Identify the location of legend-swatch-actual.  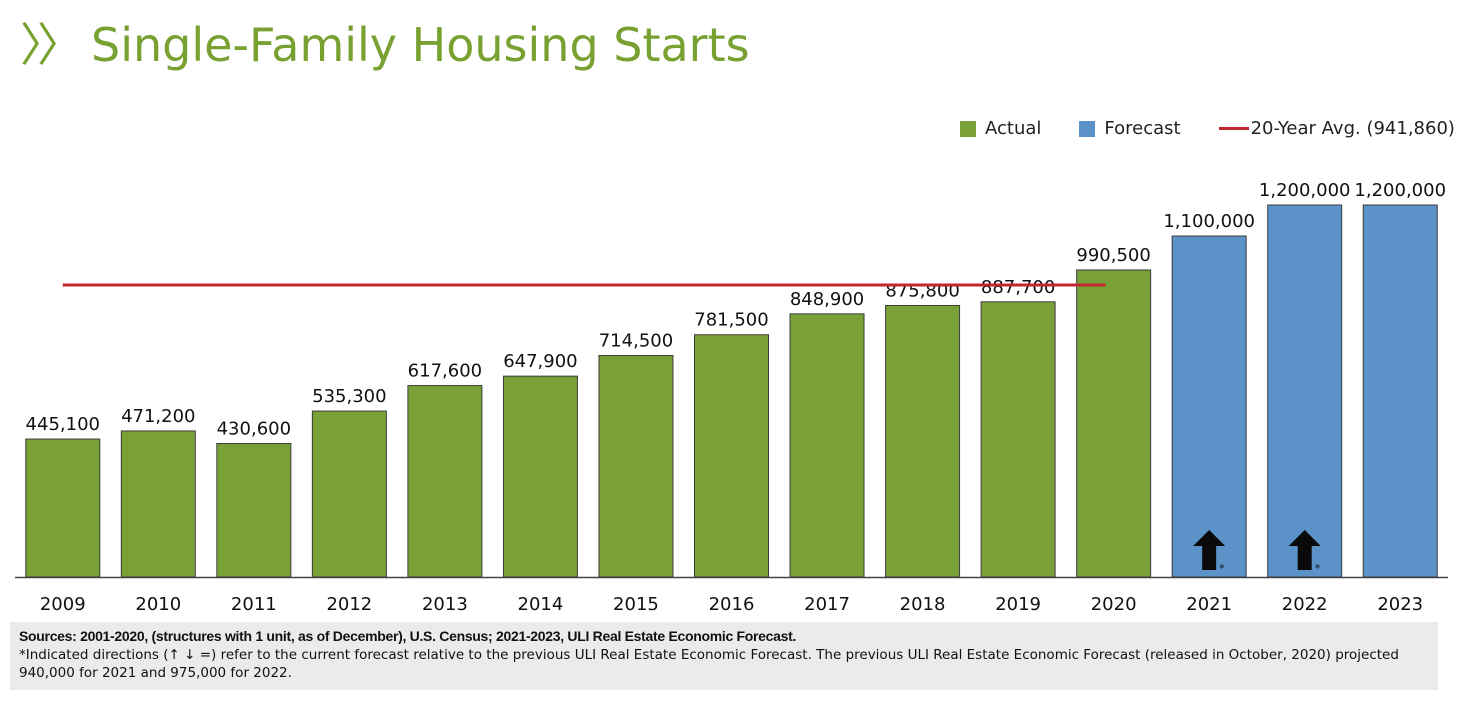
(968, 128).